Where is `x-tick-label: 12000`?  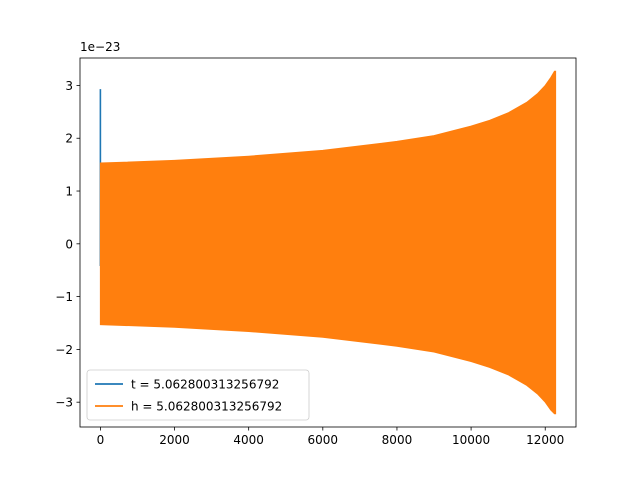
x-tick-label: 12000 is located at coordinates (545, 440).